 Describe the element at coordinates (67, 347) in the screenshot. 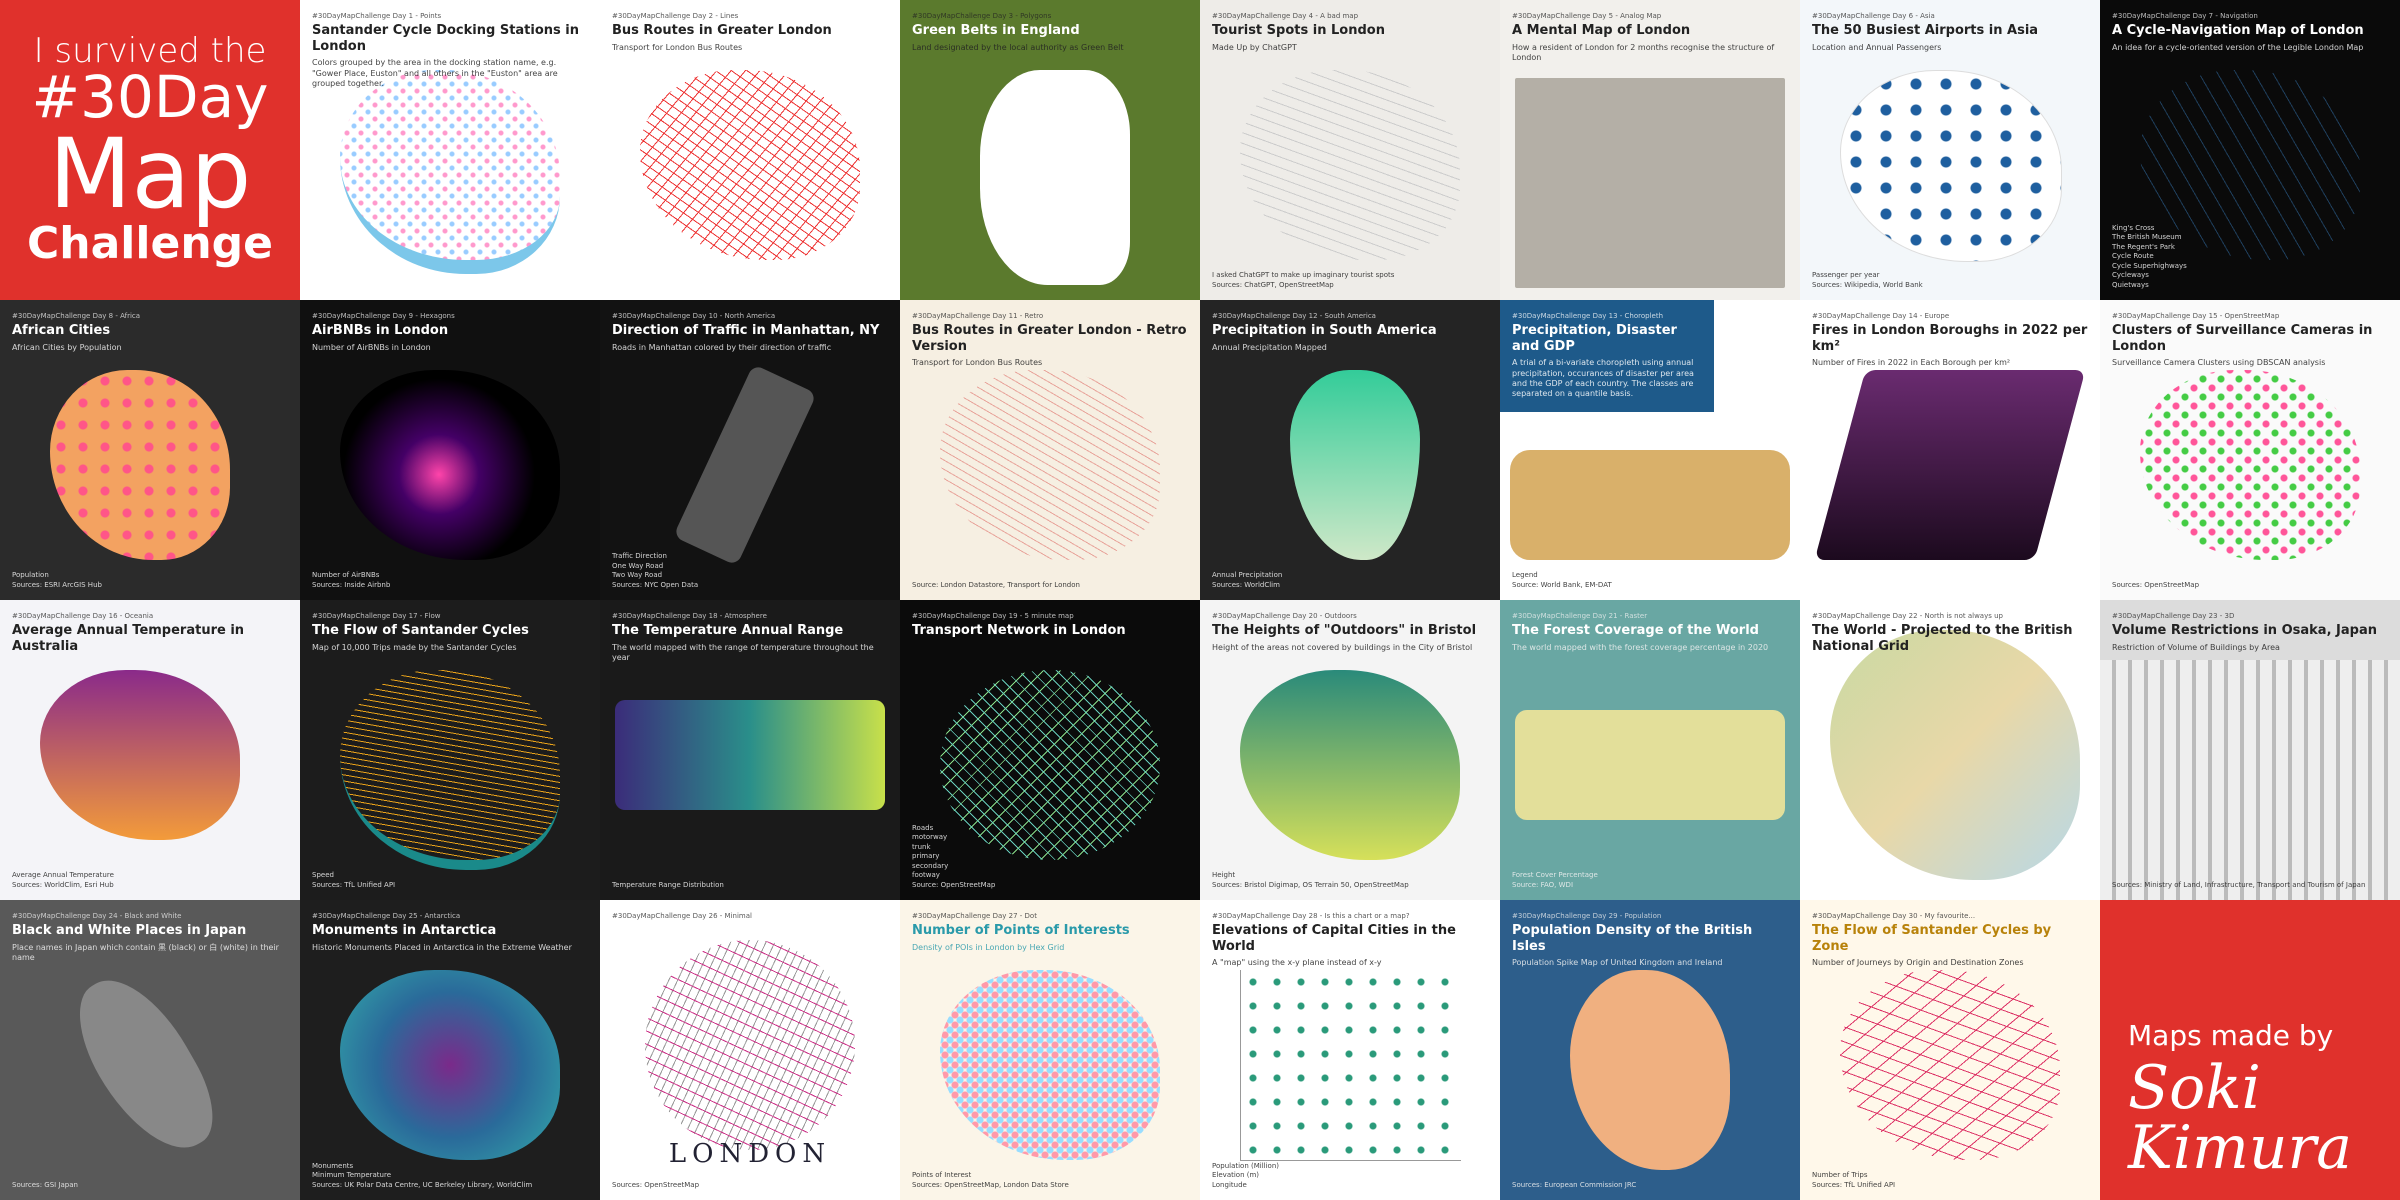

I see `map-subtitle: African Cities by Population` at that location.